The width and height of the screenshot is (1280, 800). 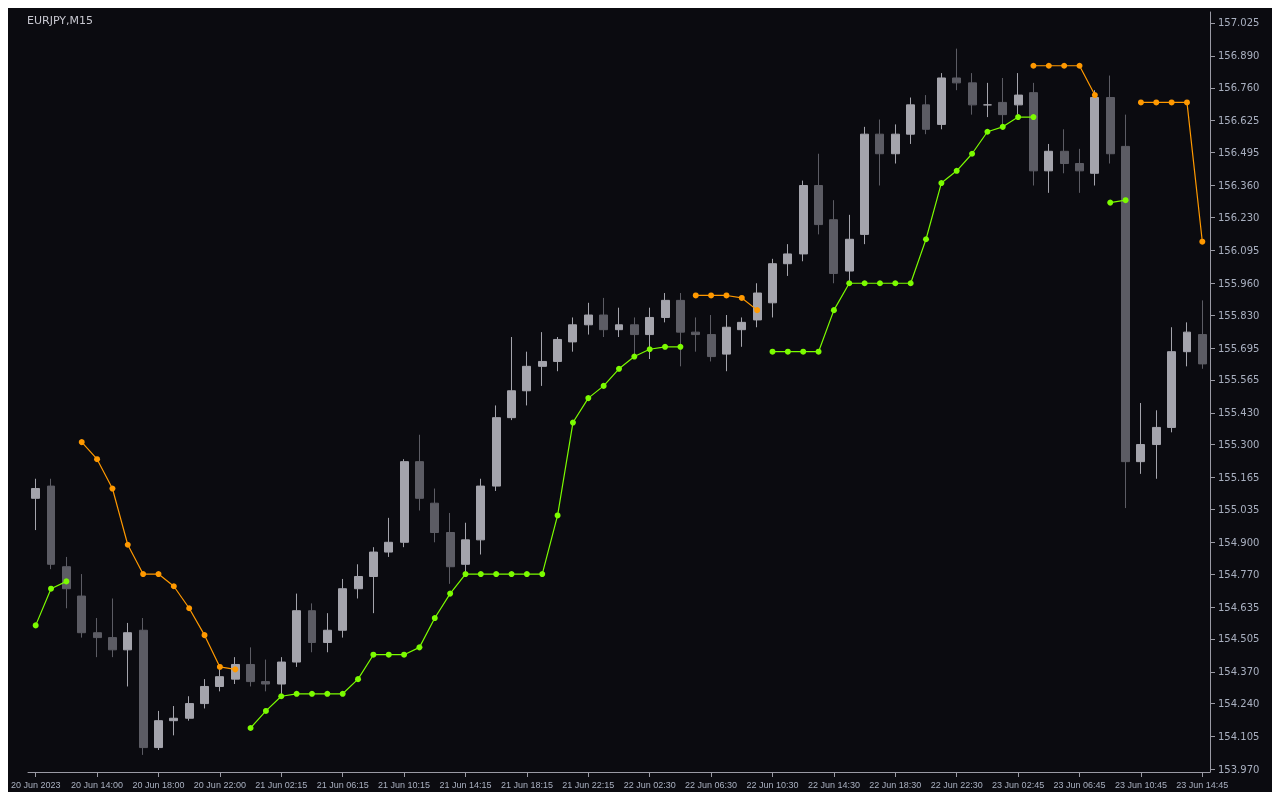 I want to click on y-tick-label: 154.105, so click(x=1239, y=737).